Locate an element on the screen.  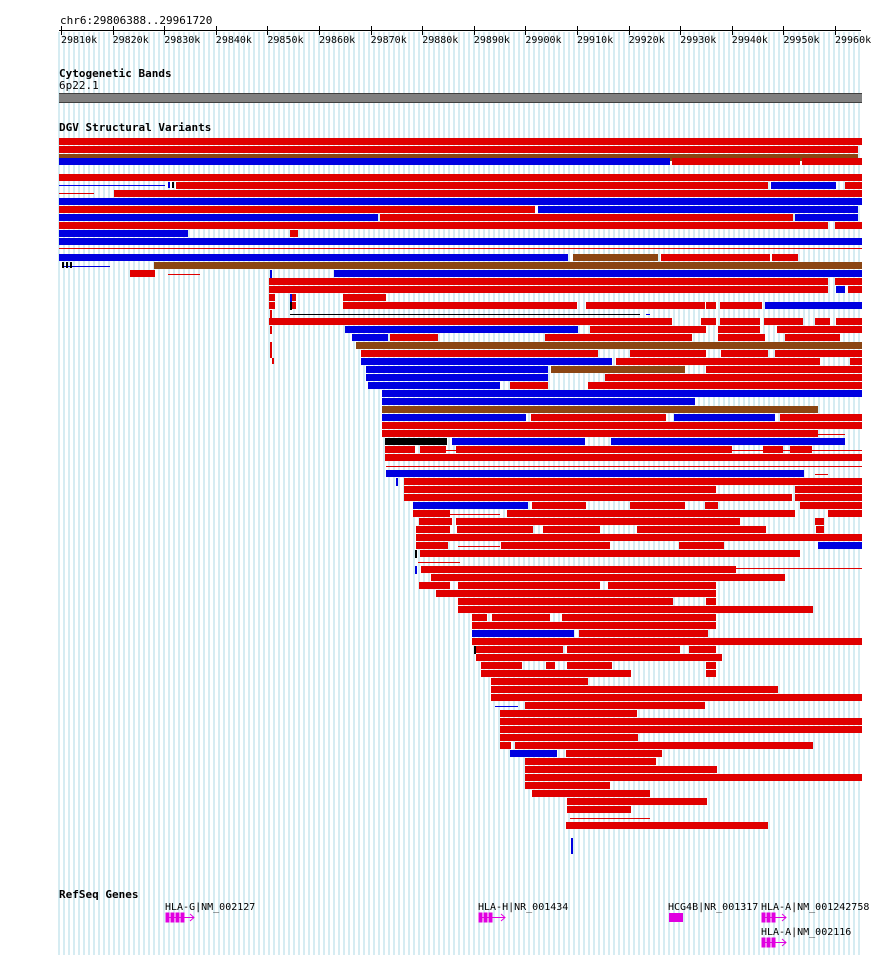
gene-label-hla-h: HLA-H|NR_001434 is located at coordinates (523, 907).